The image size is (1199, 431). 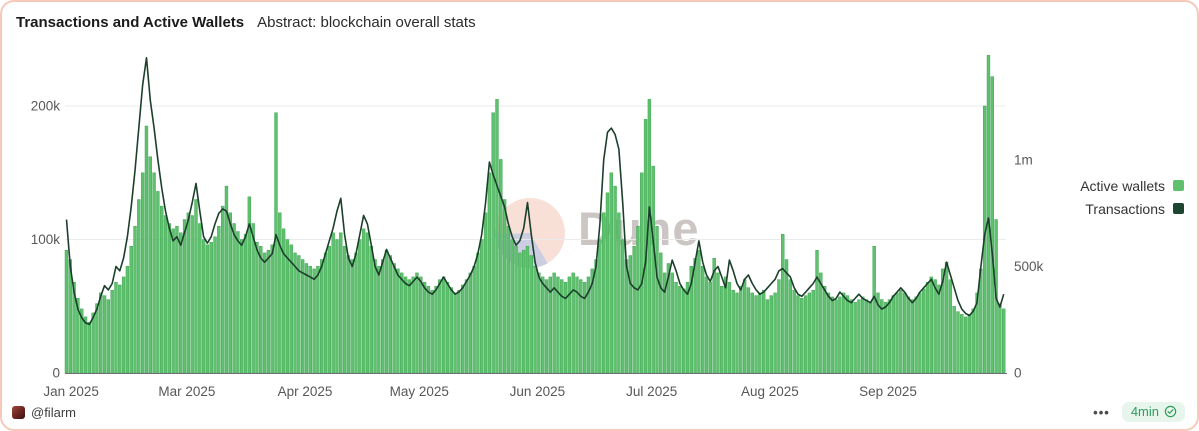 What do you see at coordinates (71, 391) in the screenshot?
I see `svg-text: Jan 2025` at bounding box center [71, 391].